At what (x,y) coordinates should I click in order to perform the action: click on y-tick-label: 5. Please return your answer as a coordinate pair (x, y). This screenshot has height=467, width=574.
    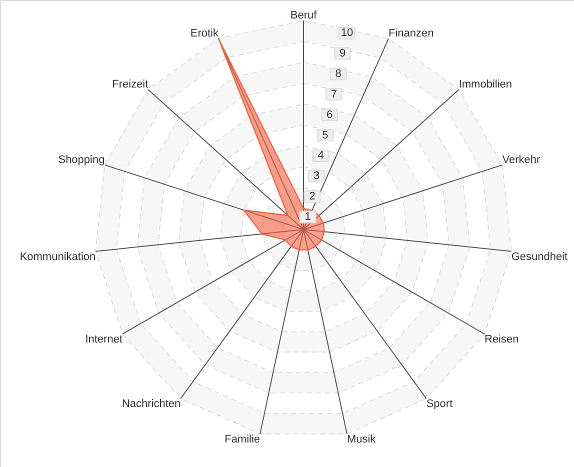
    Looking at the image, I should click on (325, 135).